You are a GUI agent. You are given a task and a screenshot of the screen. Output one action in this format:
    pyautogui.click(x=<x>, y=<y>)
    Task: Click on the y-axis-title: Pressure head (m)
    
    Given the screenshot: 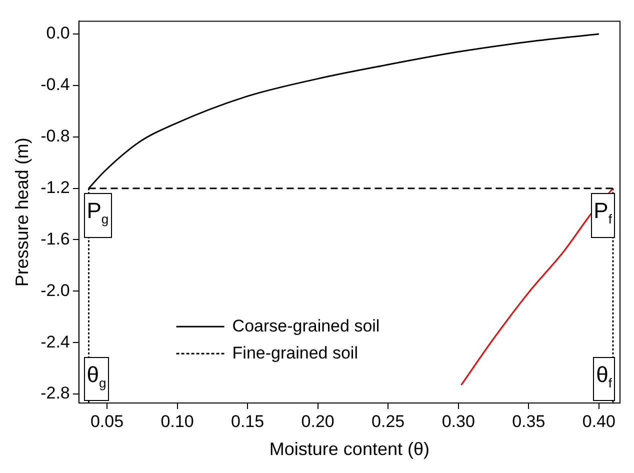 What is the action you would take?
    pyautogui.click(x=22, y=212)
    